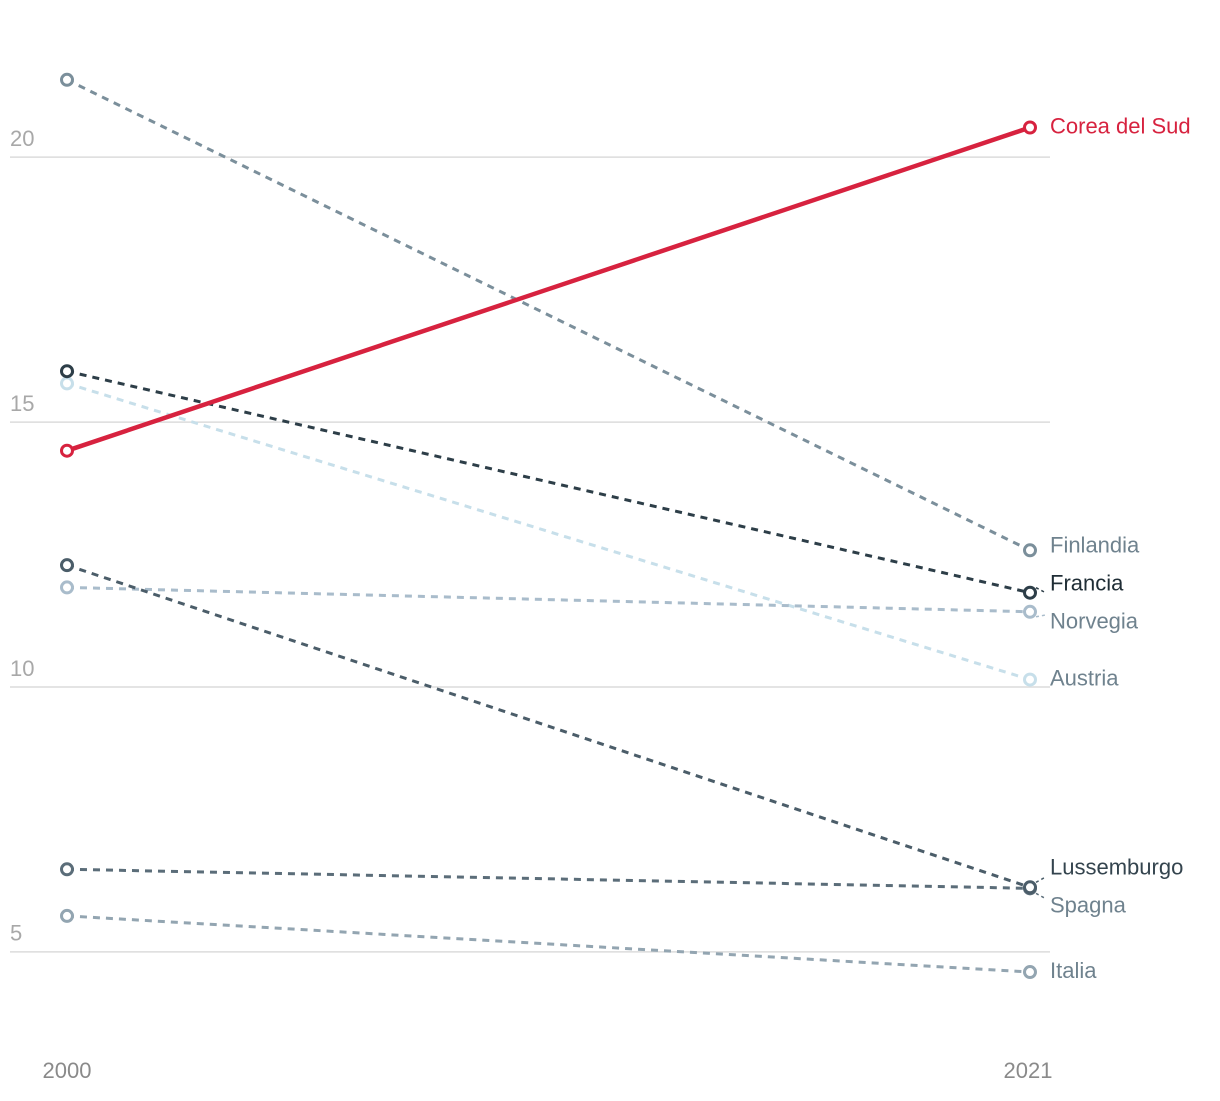 Image resolution: width=1220 pixels, height=1101 pixels. Describe the element at coordinates (22, 668) in the screenshot. I see `y-tick-label: 10` at that location.